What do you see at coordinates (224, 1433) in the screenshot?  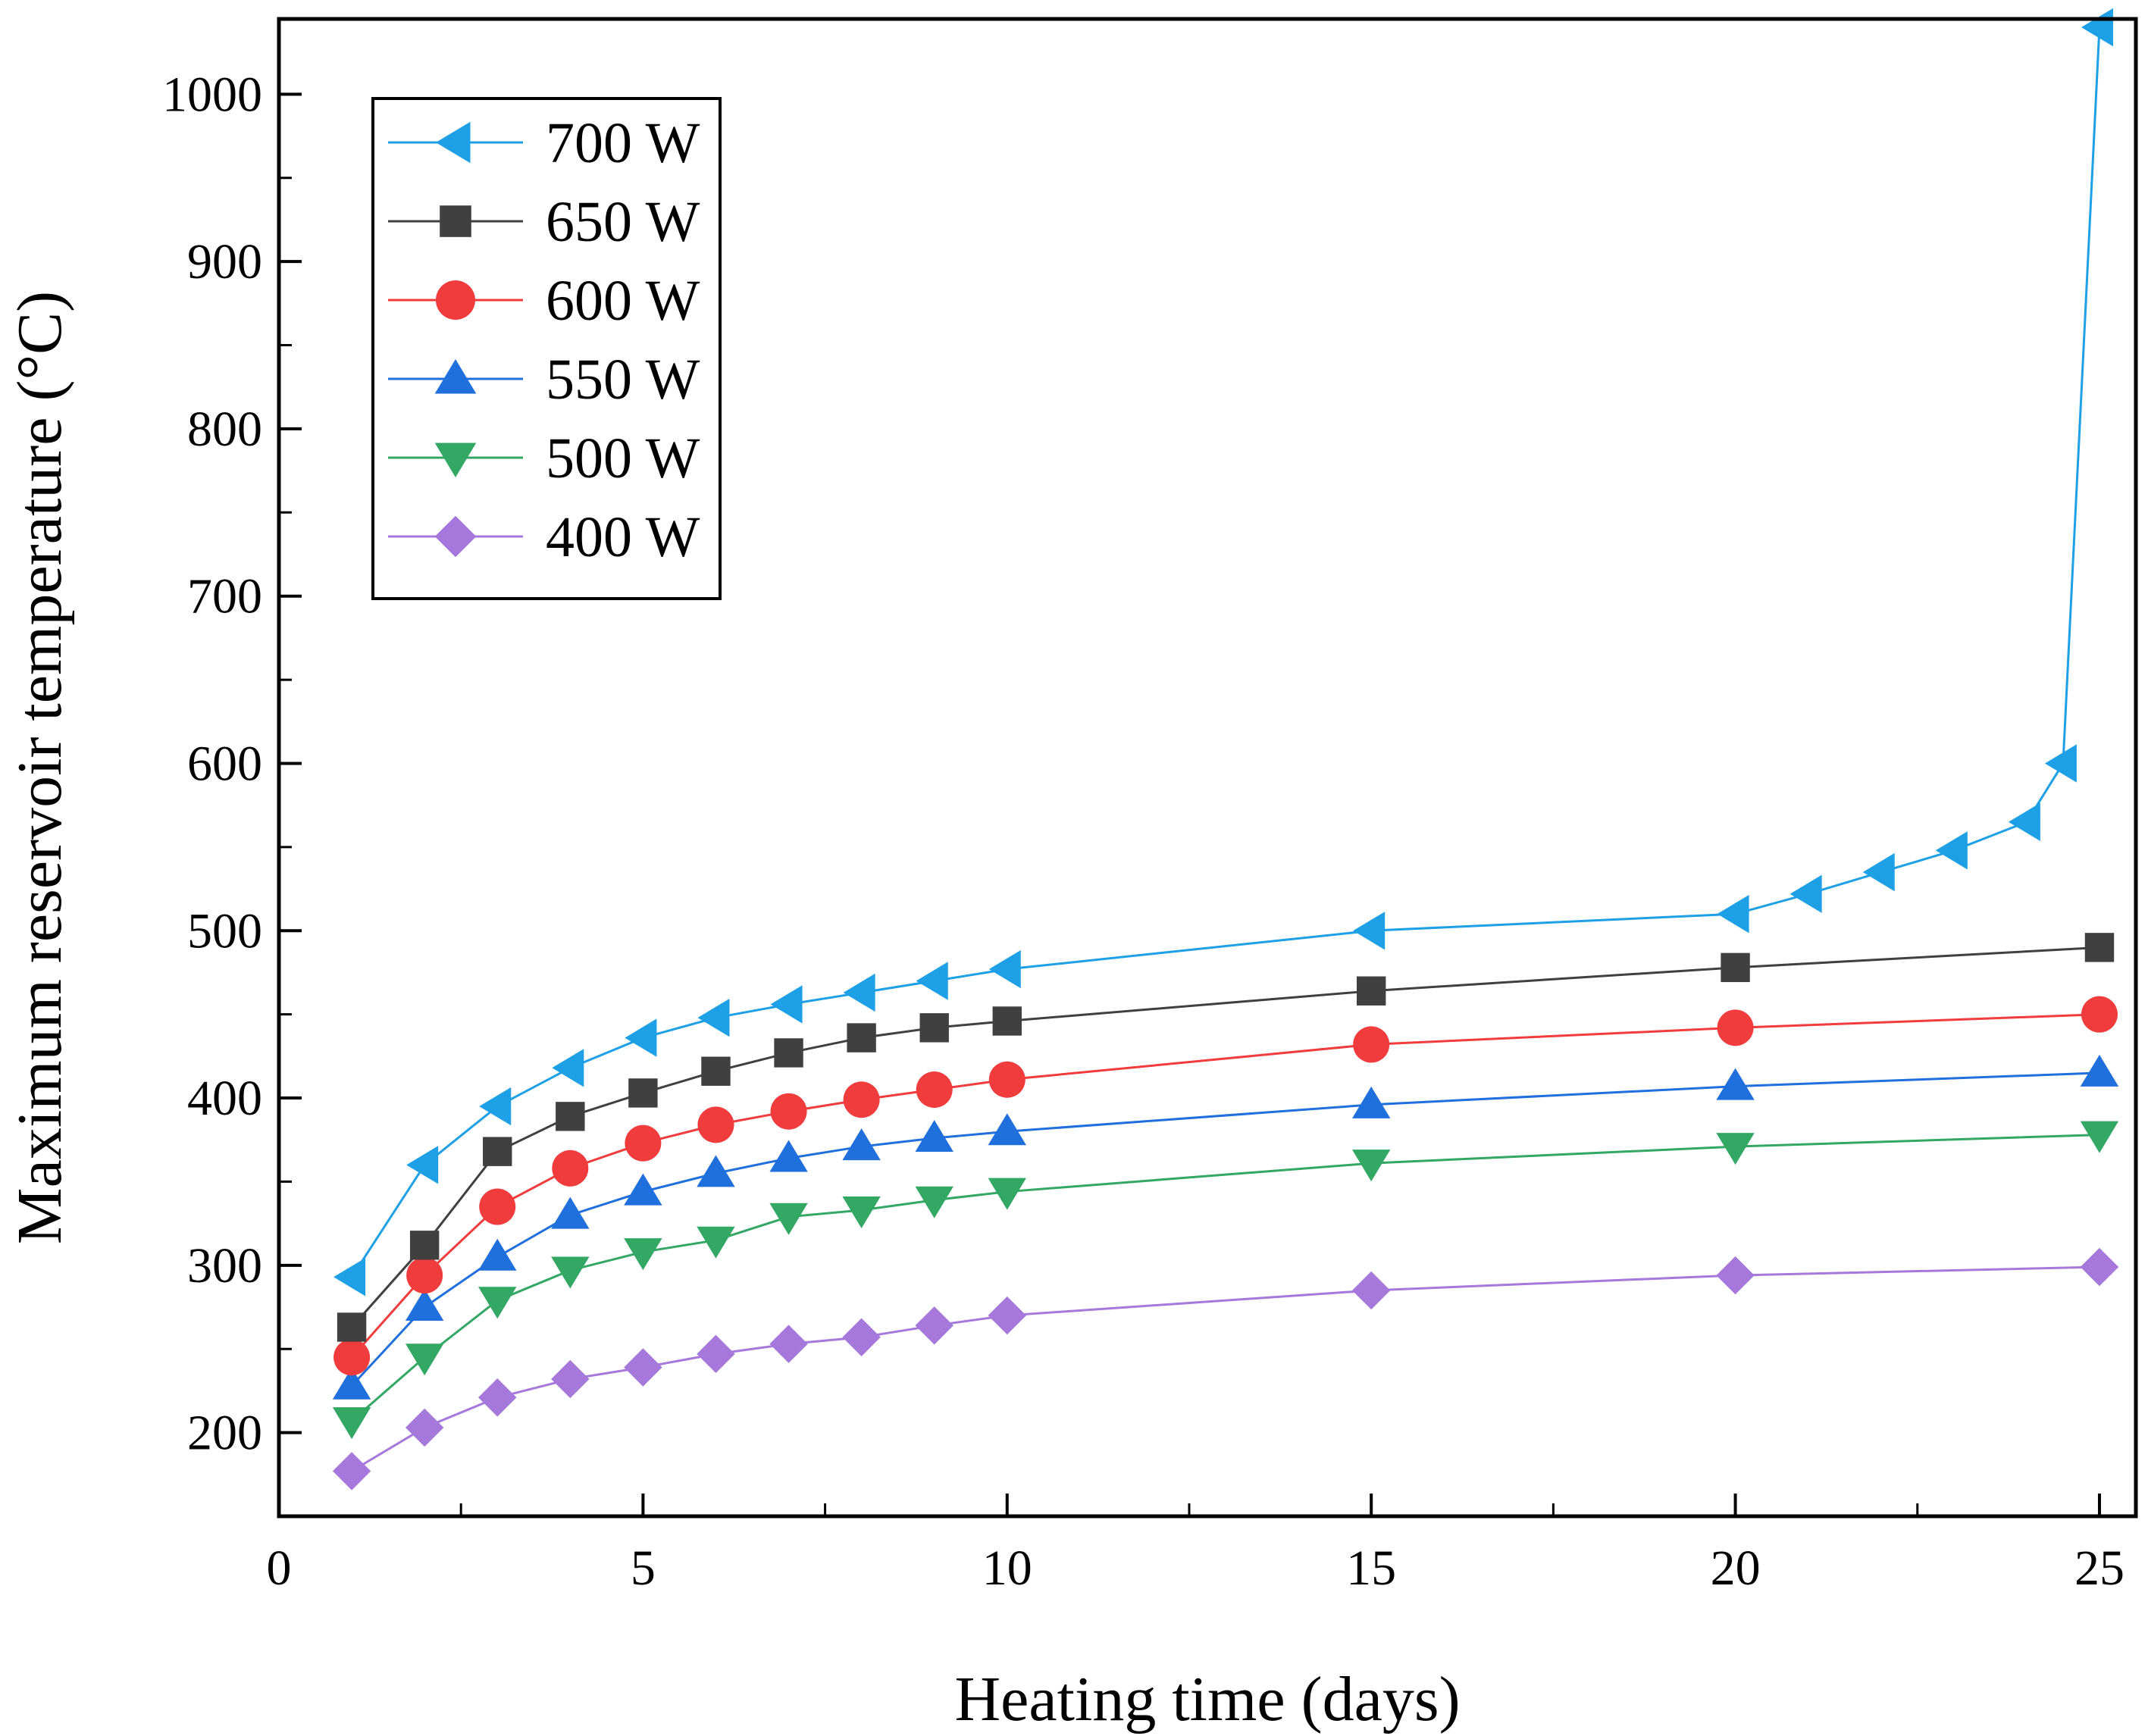 I see `y-tick-label: 200` at bounding box center [224, 1433].